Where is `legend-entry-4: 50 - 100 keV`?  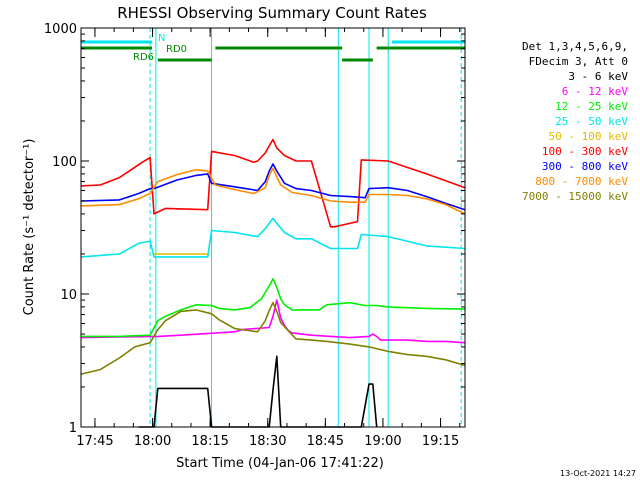
legend-entry-4: 50 - 100 keV is located at coordinates (589, 136).